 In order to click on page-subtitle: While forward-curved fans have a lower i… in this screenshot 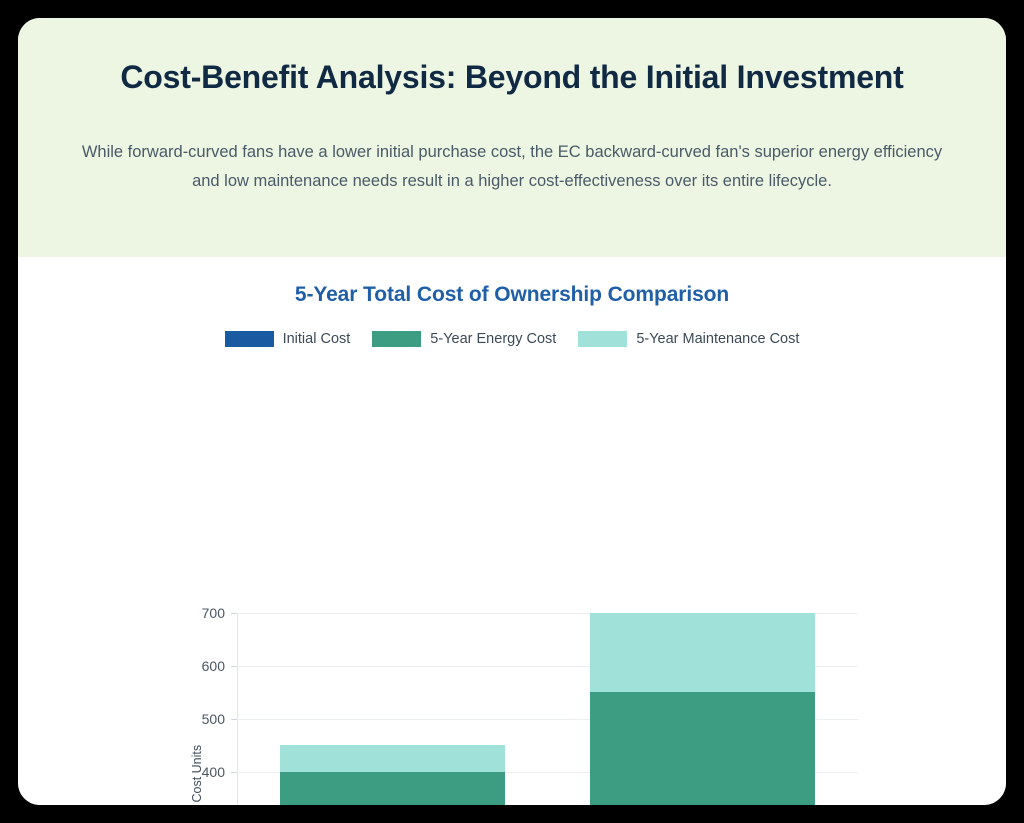, I will do `click(512, 167)`.